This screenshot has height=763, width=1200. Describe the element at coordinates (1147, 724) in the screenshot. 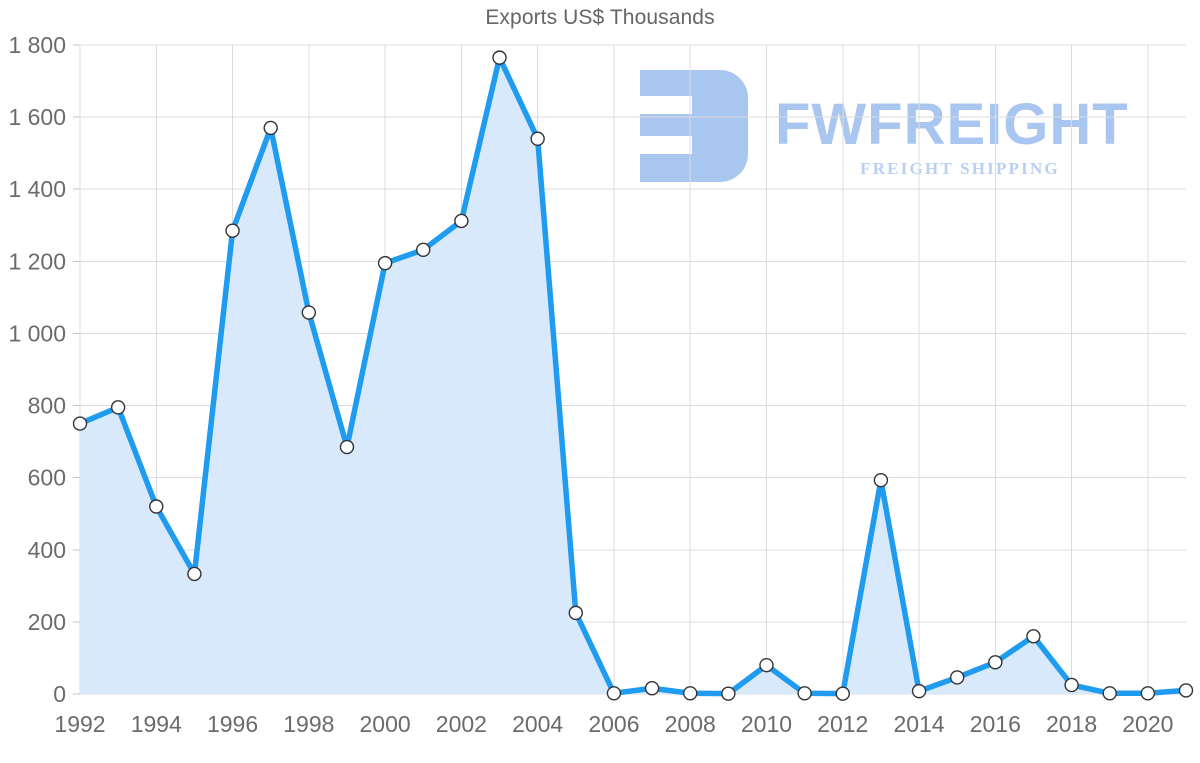

I see `x-axis-tick-label: 2020` at that location.